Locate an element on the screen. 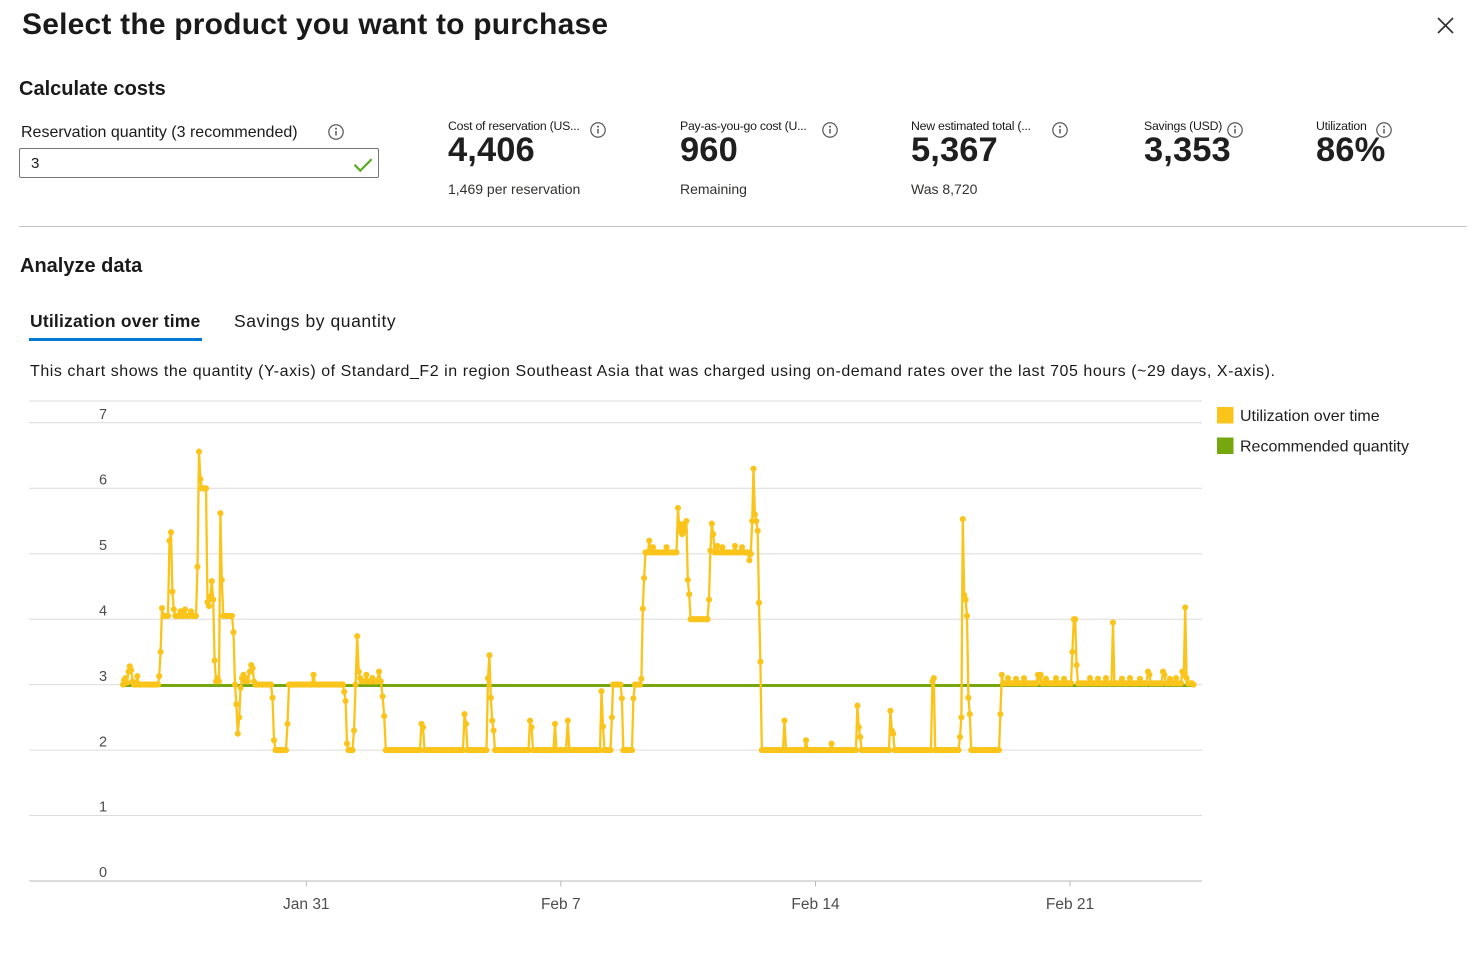  svg-text: Recommended quantity is located at coordinates (1324, 447).